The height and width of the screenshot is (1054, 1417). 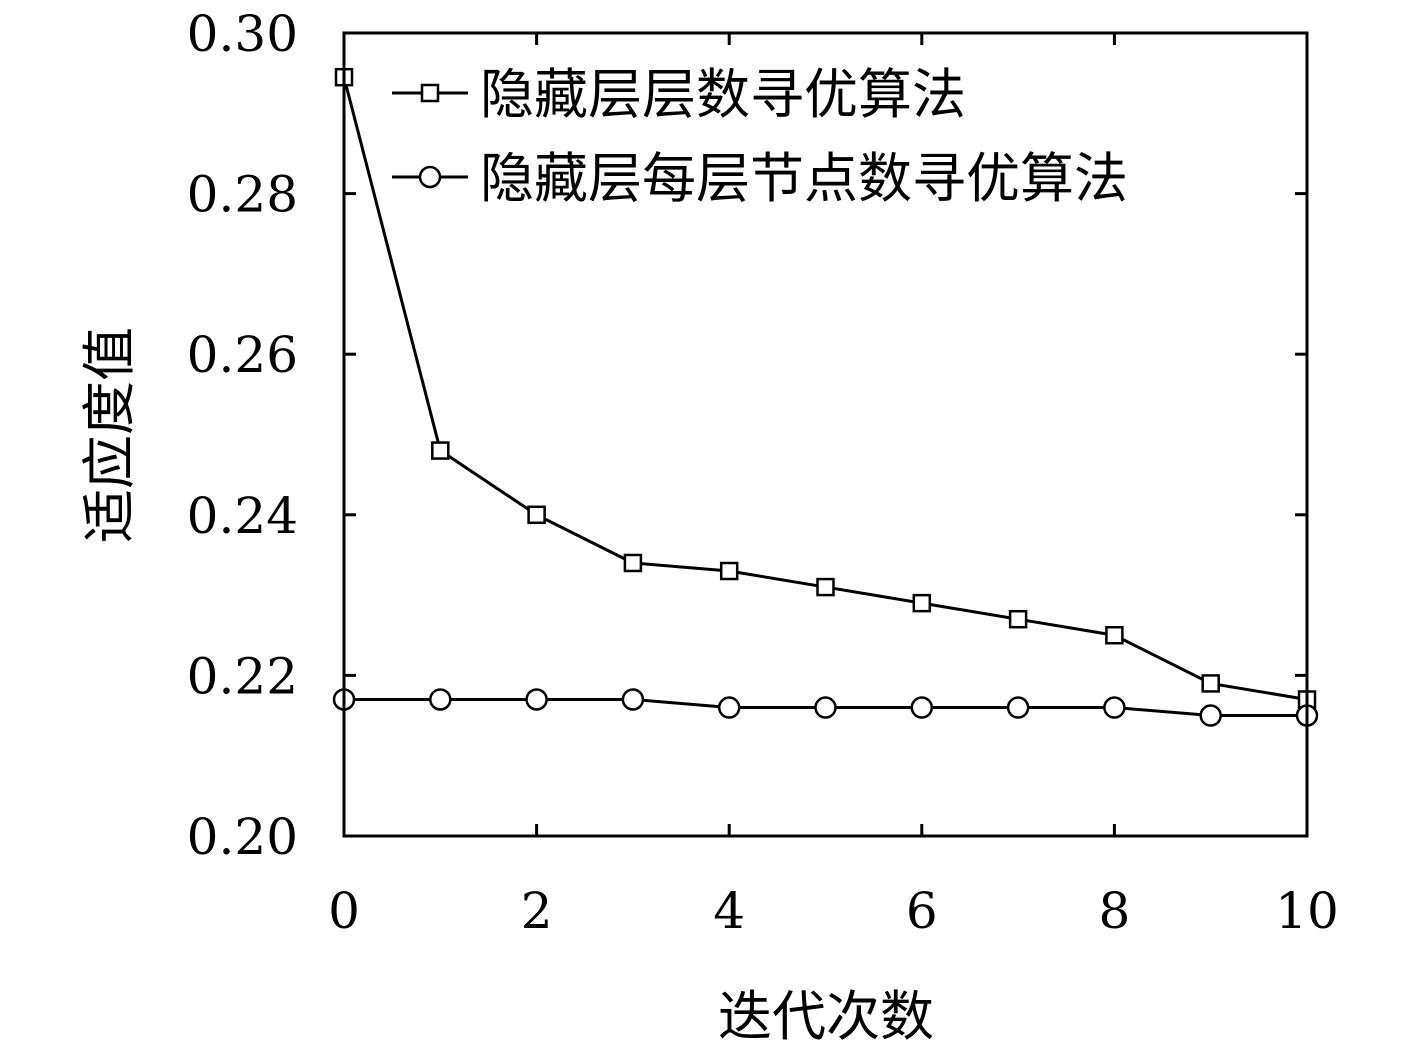 I want to click on y-axis-title: 适应度值, so click(x=109, y=435).